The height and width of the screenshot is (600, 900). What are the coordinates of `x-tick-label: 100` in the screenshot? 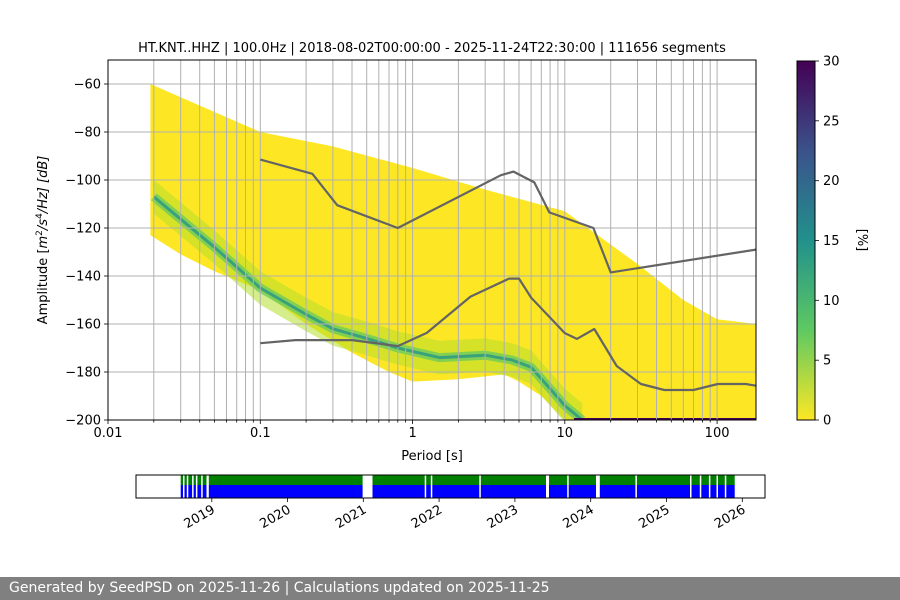 It's located at (717, 433).